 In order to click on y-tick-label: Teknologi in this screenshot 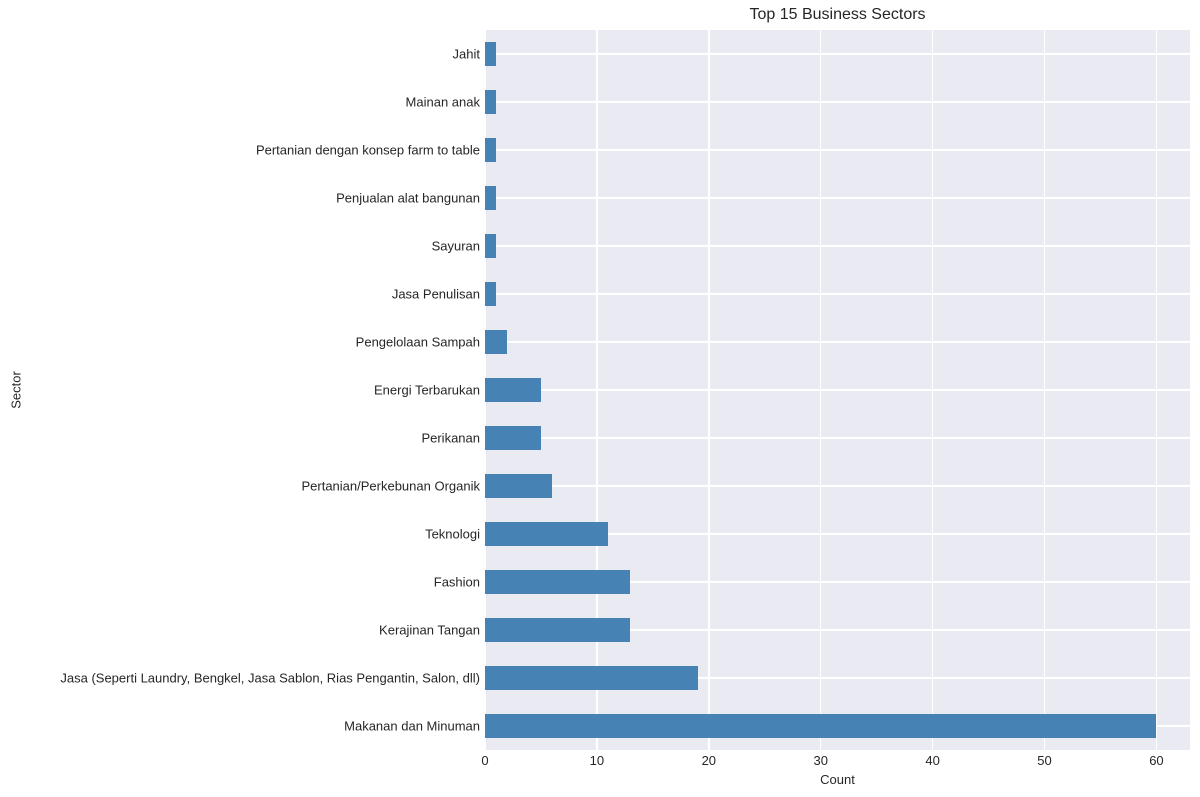, I will do `click(452, 534)`.